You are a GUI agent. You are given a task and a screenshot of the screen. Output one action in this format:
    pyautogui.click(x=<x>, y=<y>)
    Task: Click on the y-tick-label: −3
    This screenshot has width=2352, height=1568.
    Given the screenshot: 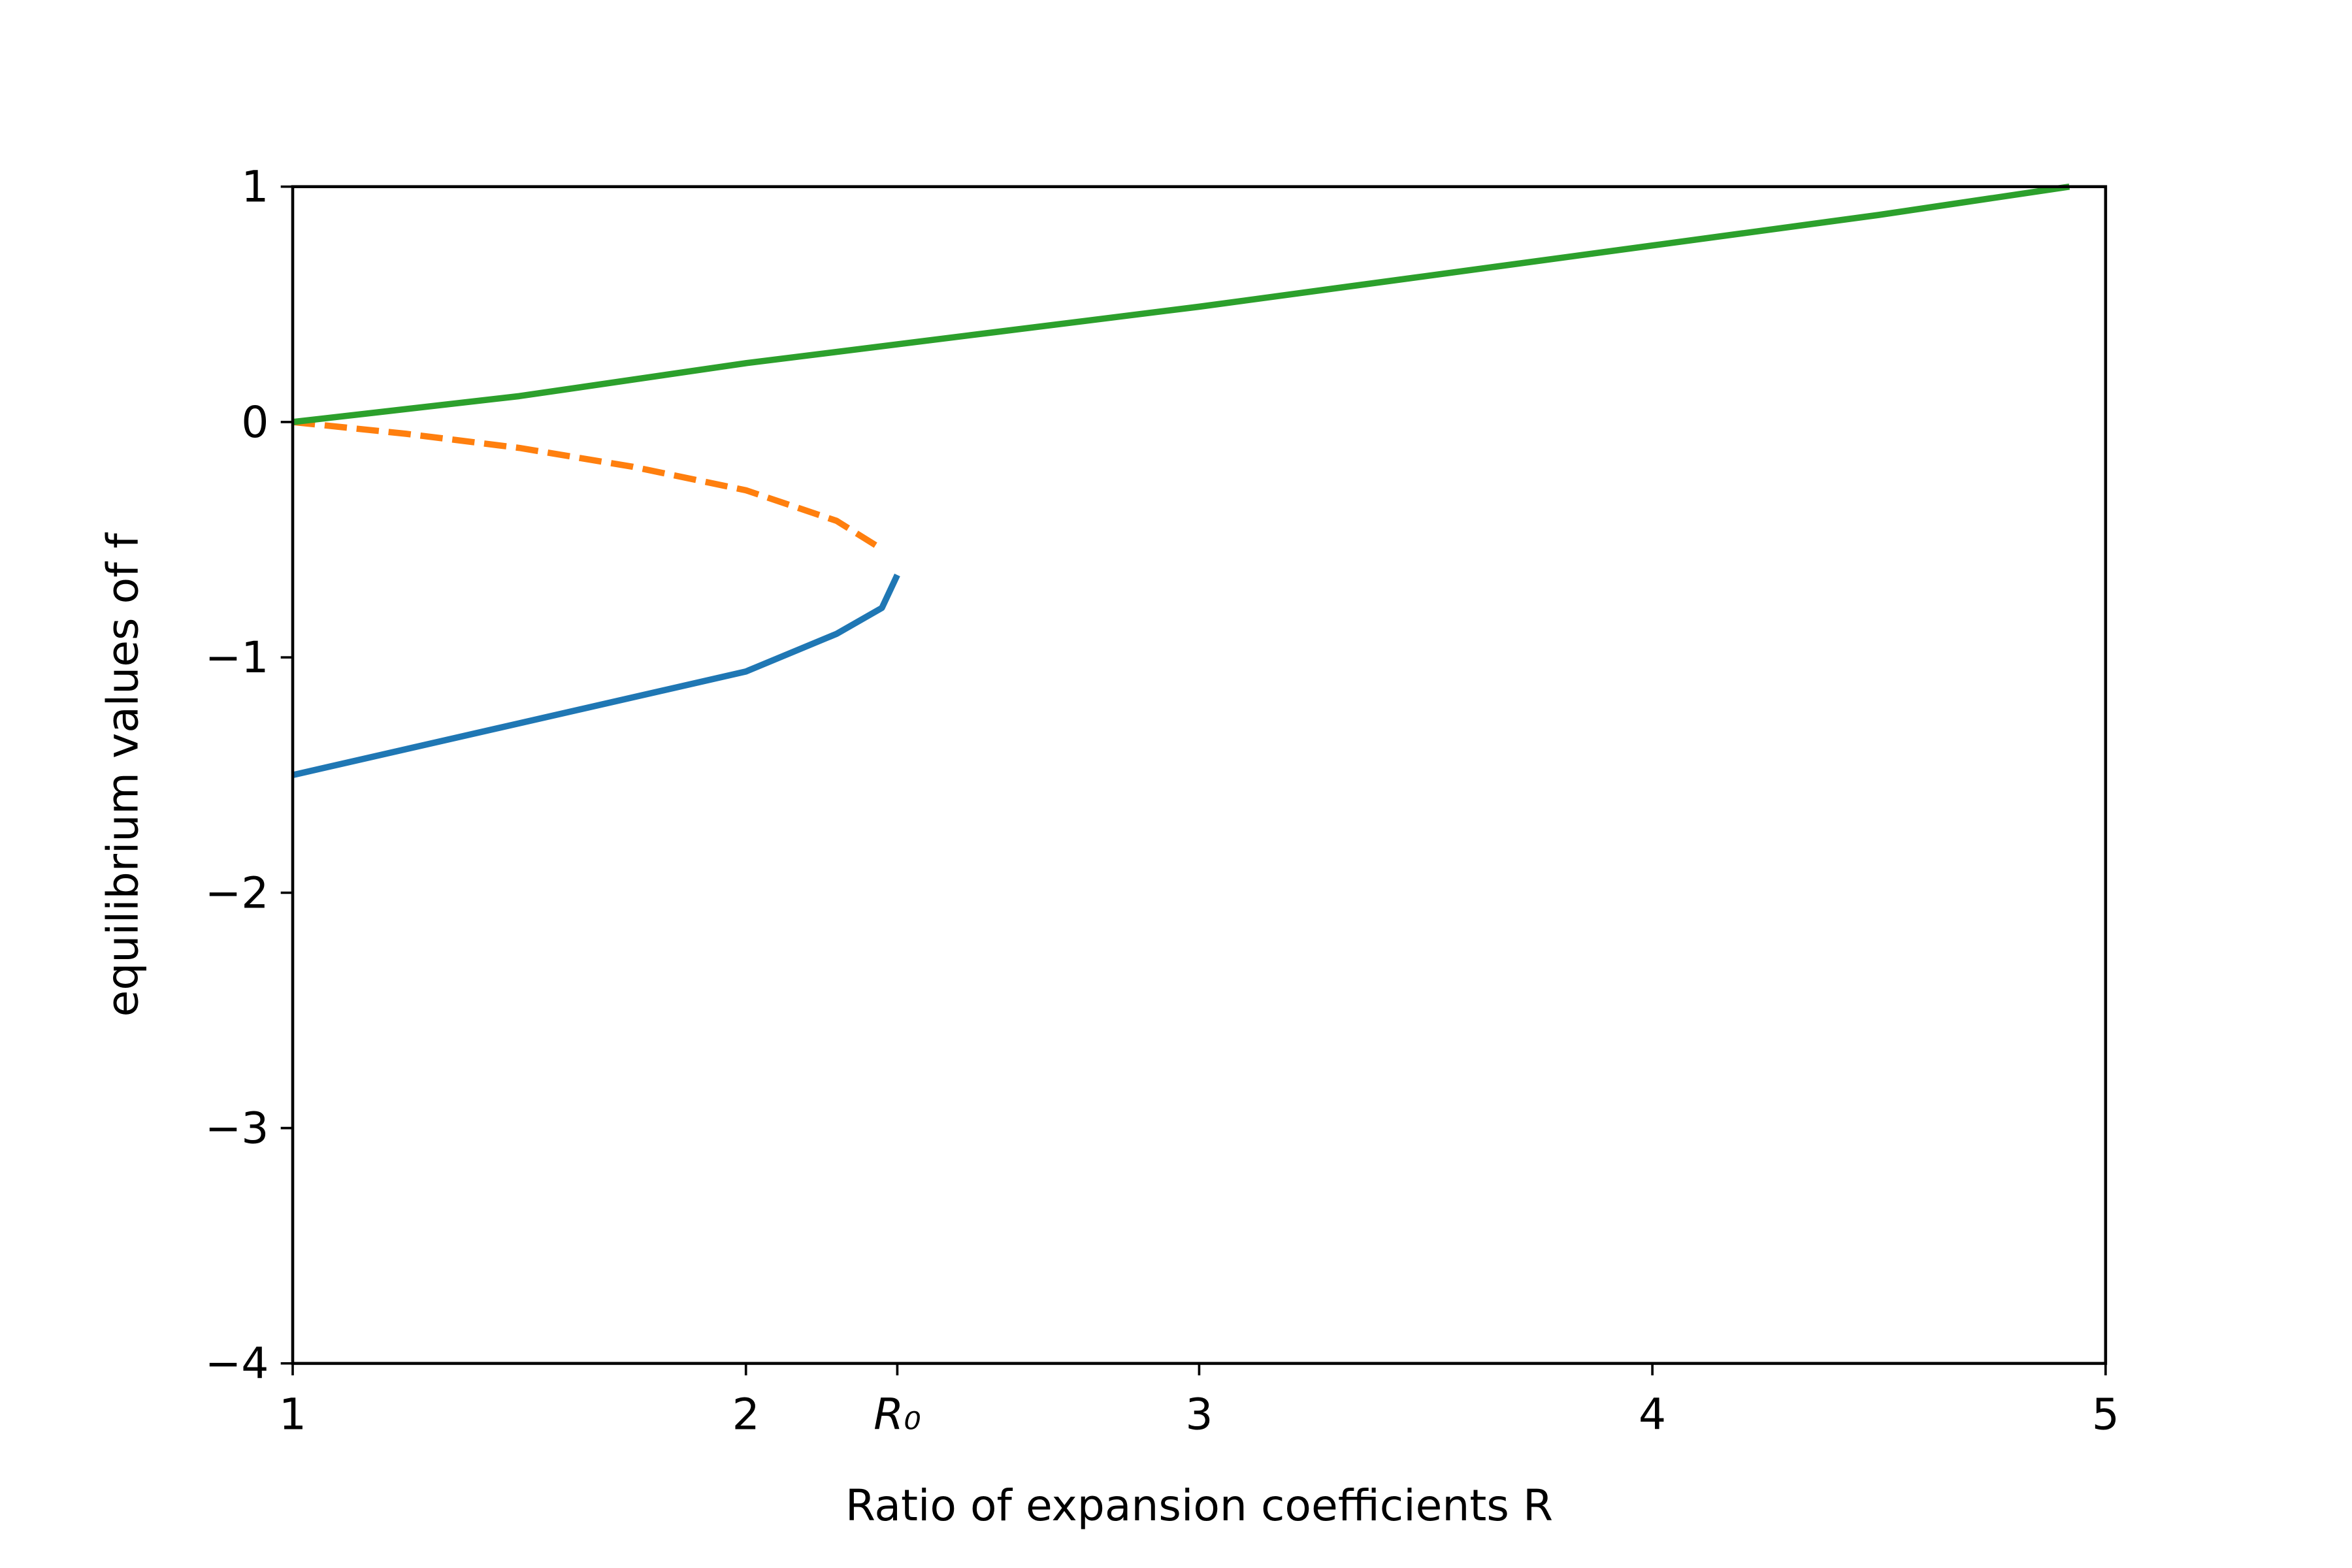 What is the action you would take?
    pyautogui.click(x=237, y=1127)
    